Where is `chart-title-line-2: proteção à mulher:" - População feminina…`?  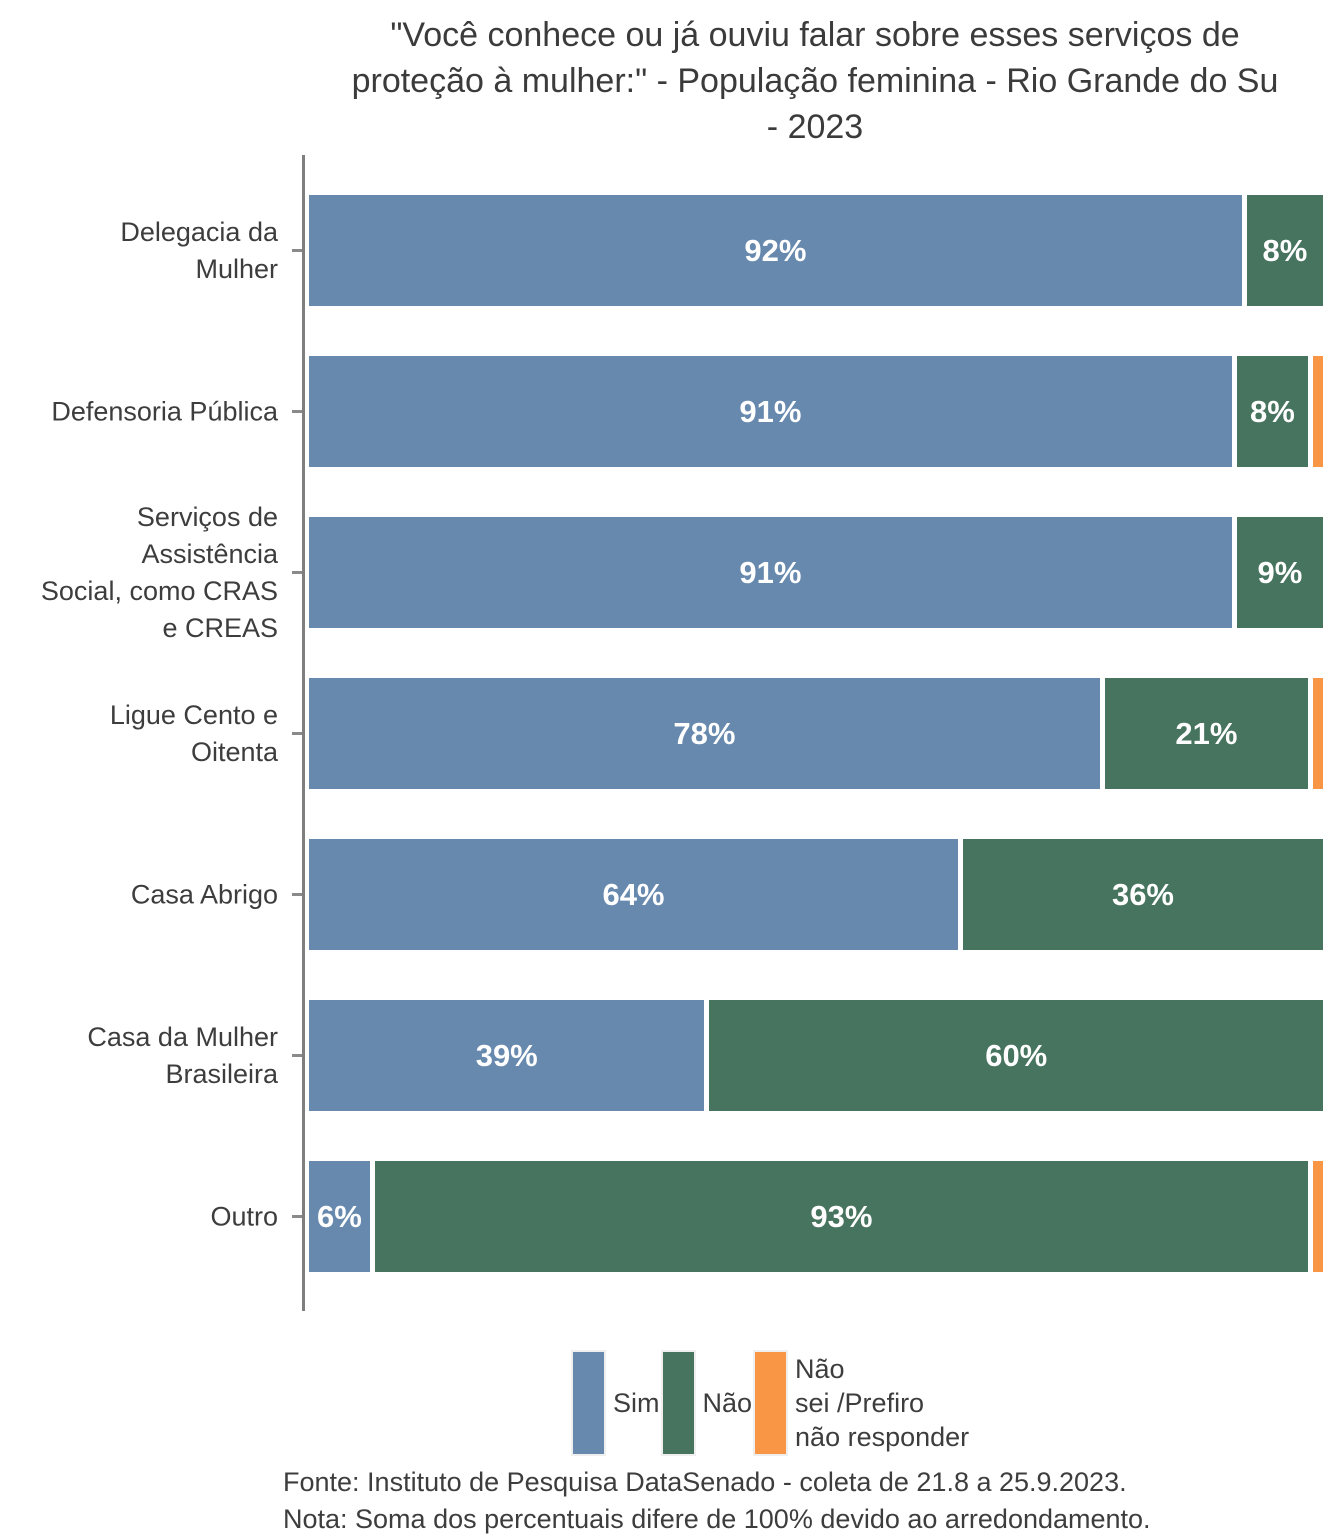 chart-title-line-2: proteção à mulher:" - População feminina… is located at coordinates (815, 81).